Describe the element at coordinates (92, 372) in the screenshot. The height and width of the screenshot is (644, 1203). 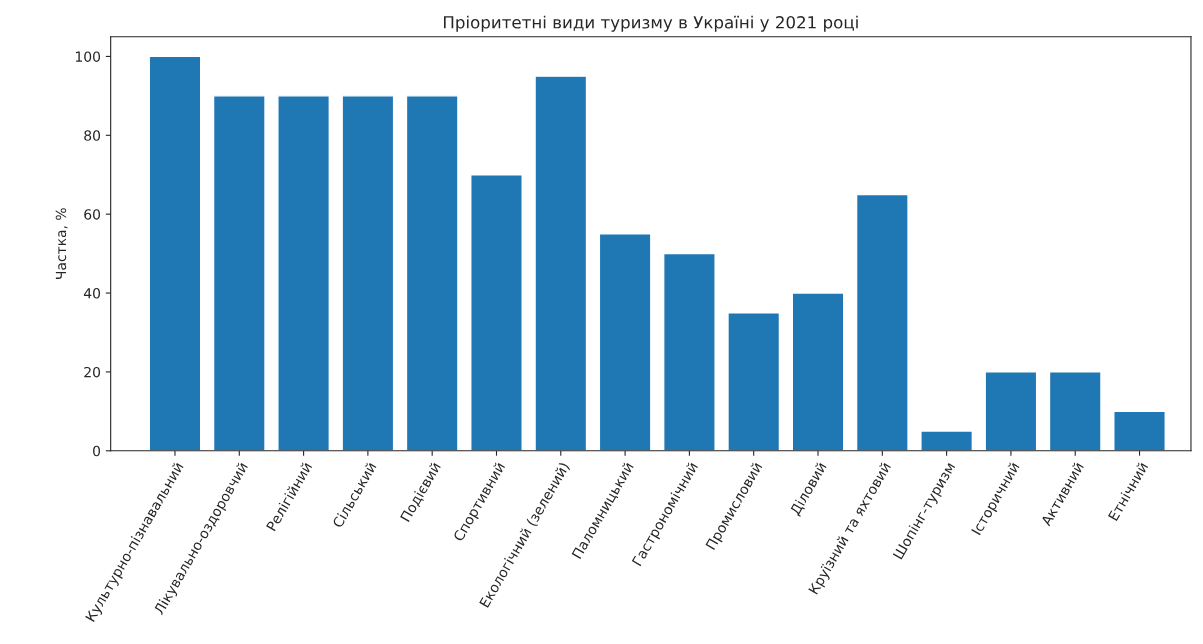
I see `y-tick-label: 20` at that location.